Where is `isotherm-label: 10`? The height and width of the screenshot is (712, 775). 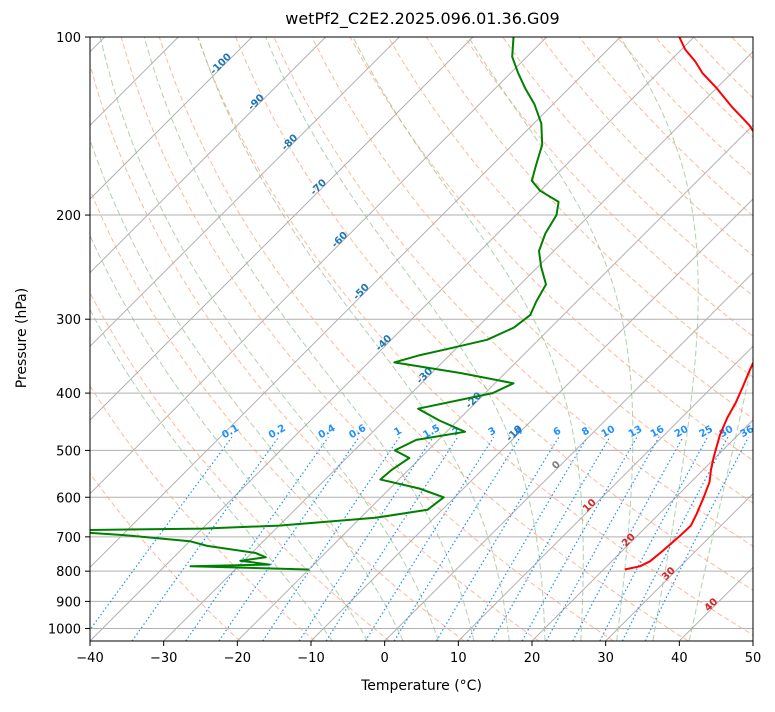 isotherm-label: 10 is located at coordinates (590, 506).